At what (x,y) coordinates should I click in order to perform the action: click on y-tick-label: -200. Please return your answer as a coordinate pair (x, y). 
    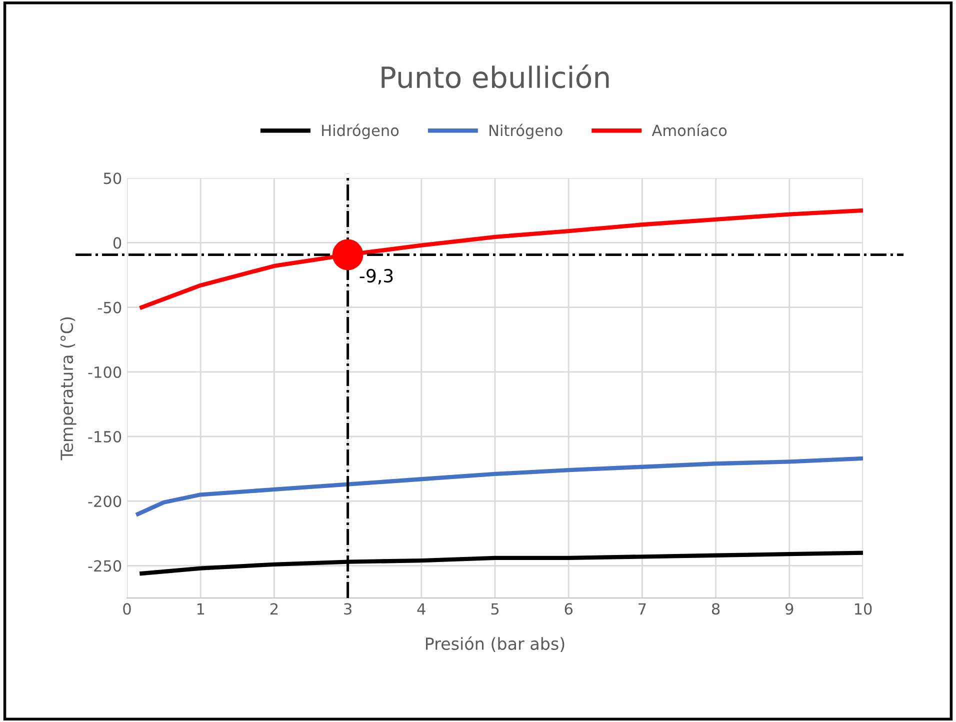
    Looking at the image, I should click on (105, 502).